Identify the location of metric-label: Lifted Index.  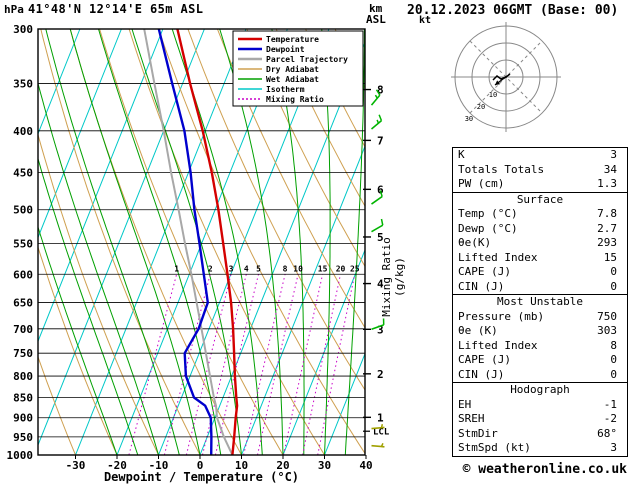
(498, 345).